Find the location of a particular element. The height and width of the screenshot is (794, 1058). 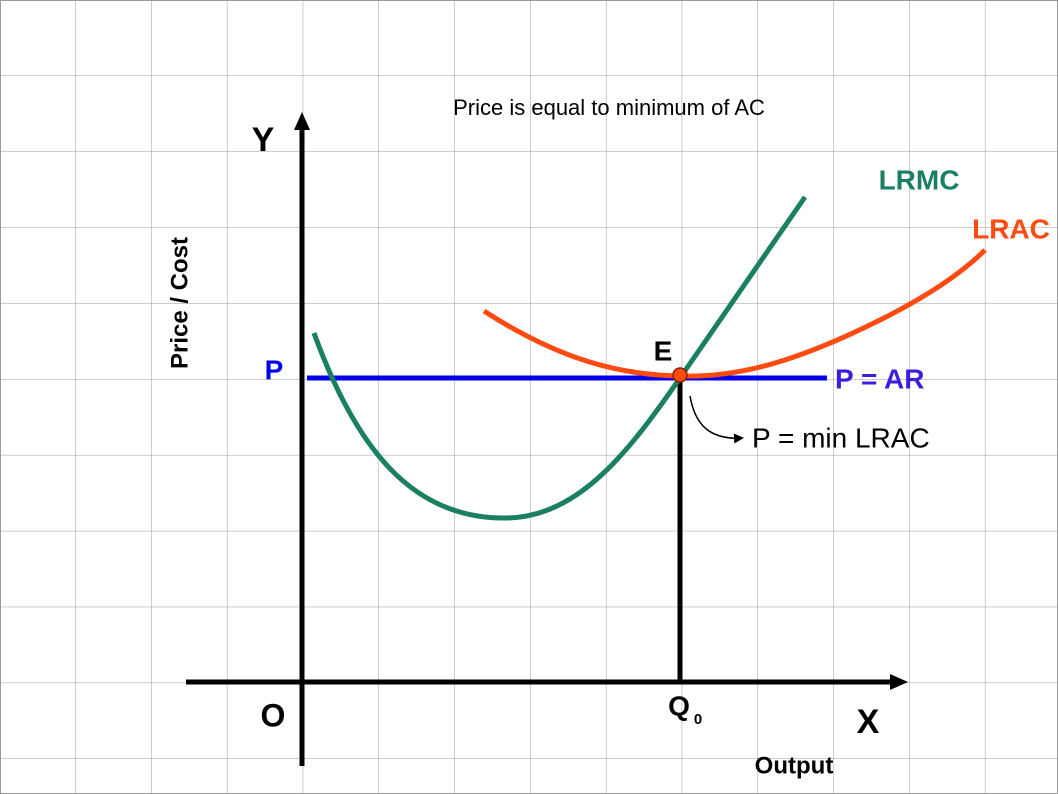

note: P = min LRAC is located at coordinates (841, 437).